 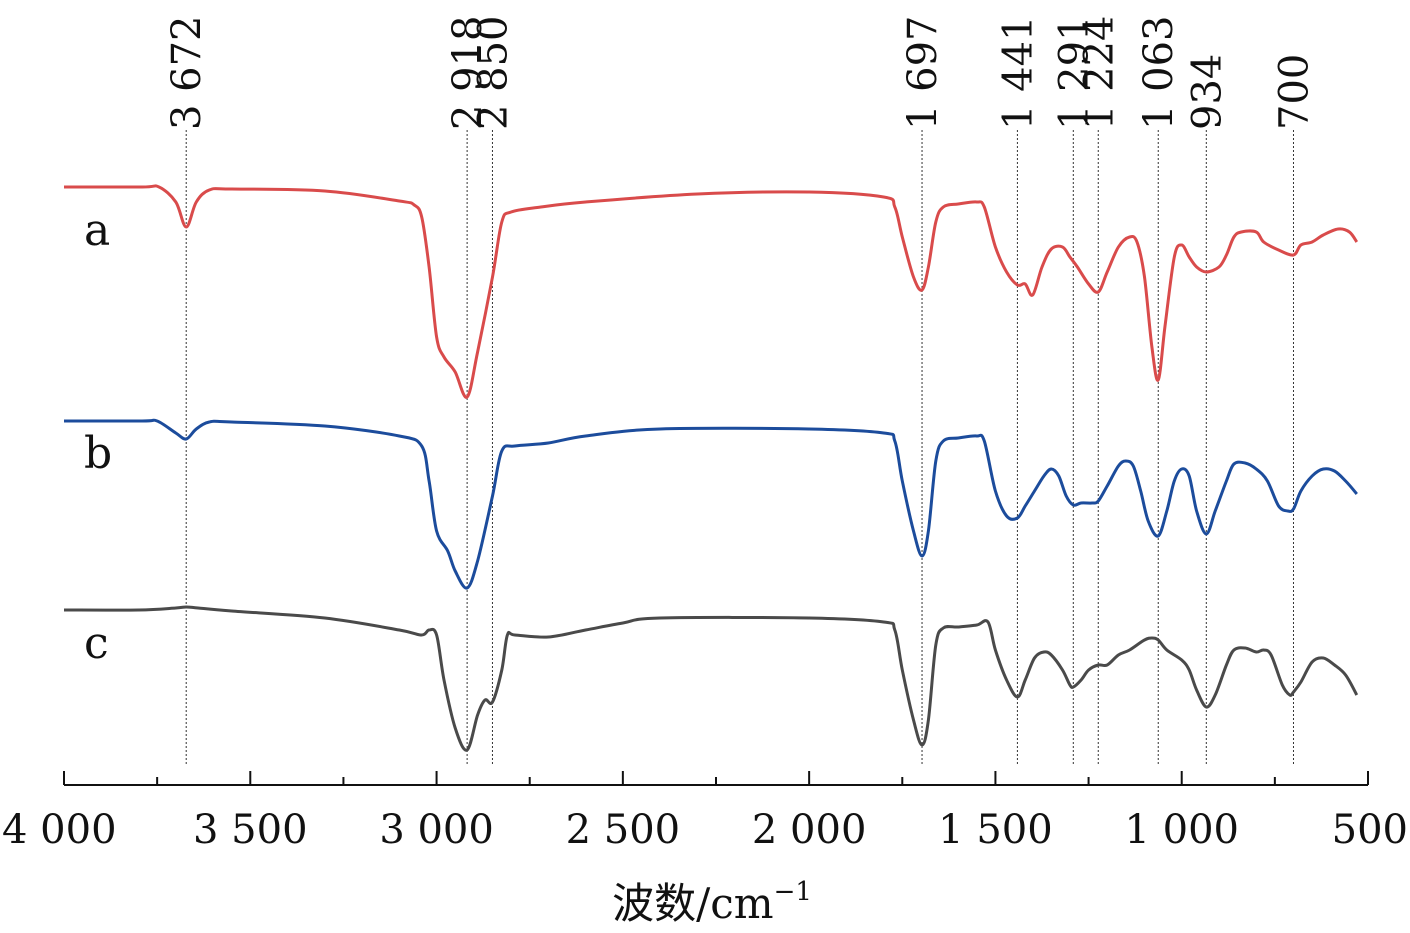 What do you see at coordinates (712, 902) in the screenshot?
I see `x-axis-title: 波数/cm−1` at bounding box center [712, 902].